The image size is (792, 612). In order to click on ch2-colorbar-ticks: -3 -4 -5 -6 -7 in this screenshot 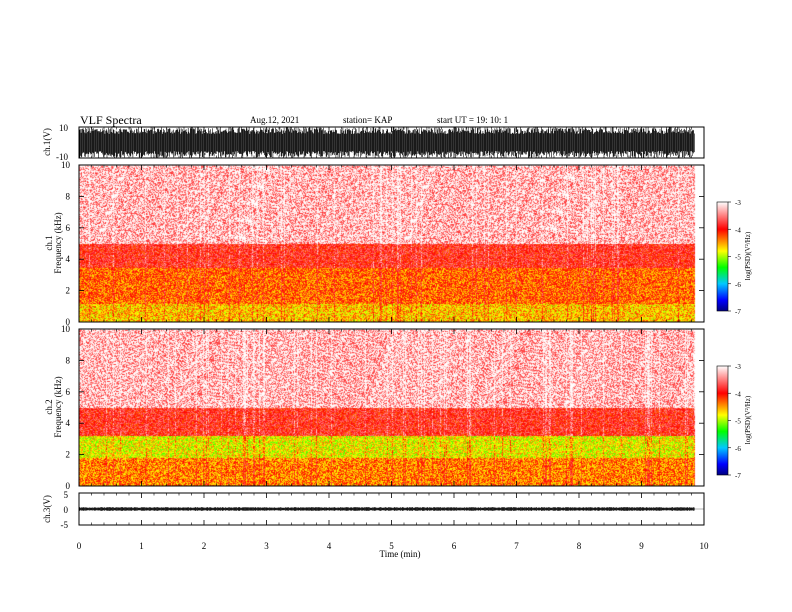, I will do `click(734, 421)`.